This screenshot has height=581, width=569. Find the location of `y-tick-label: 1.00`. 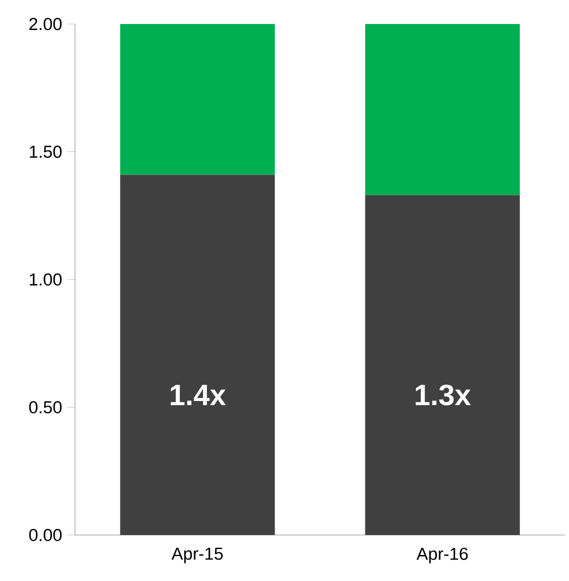

y-tick-label: 1.00 is located at coordinates (46, 279).